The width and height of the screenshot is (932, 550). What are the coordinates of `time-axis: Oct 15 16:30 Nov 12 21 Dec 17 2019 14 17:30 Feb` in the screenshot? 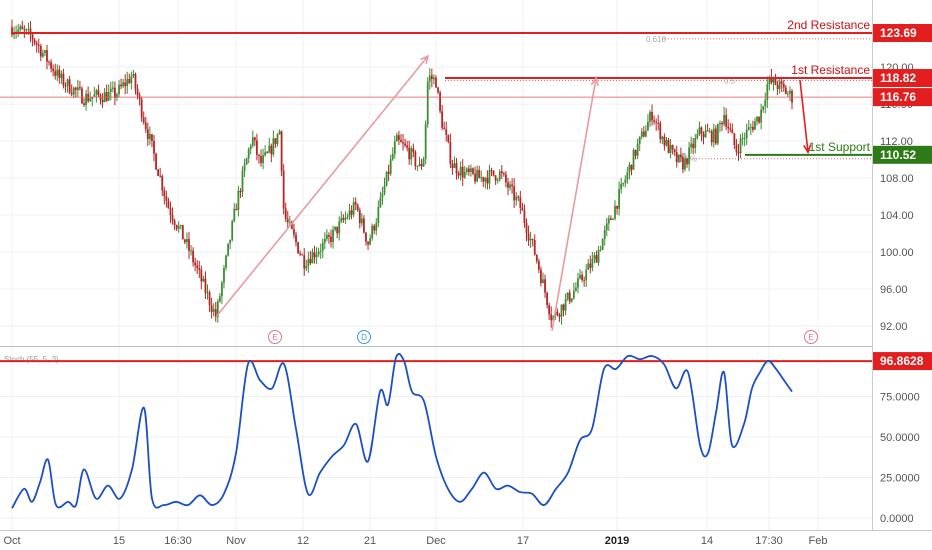 It's located at (415, 541).